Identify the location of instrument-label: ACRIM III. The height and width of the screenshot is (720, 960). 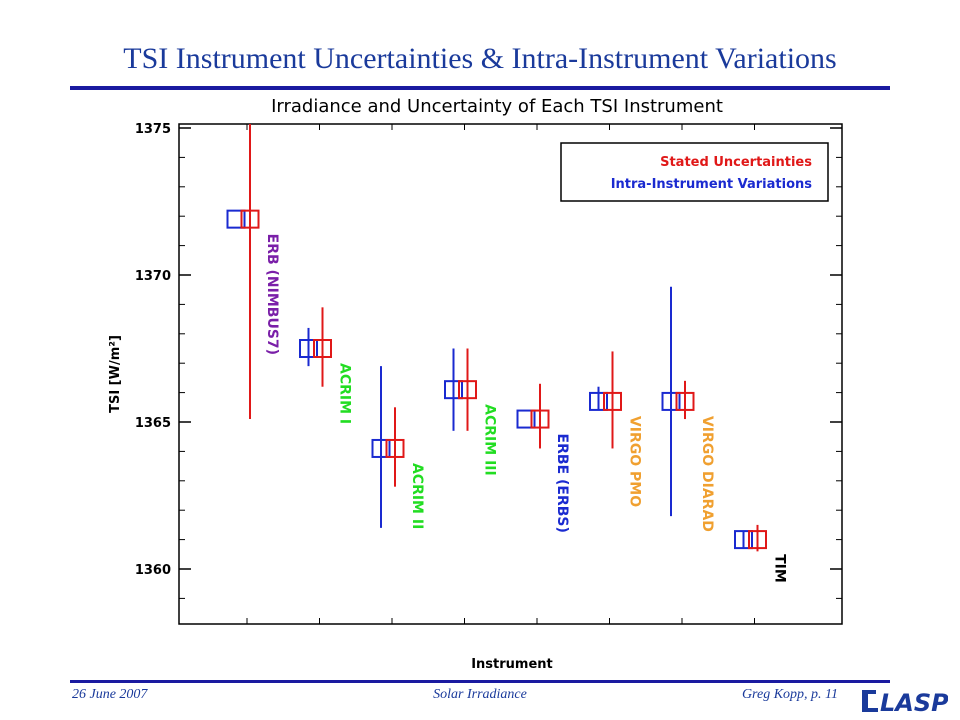
(490, 440).